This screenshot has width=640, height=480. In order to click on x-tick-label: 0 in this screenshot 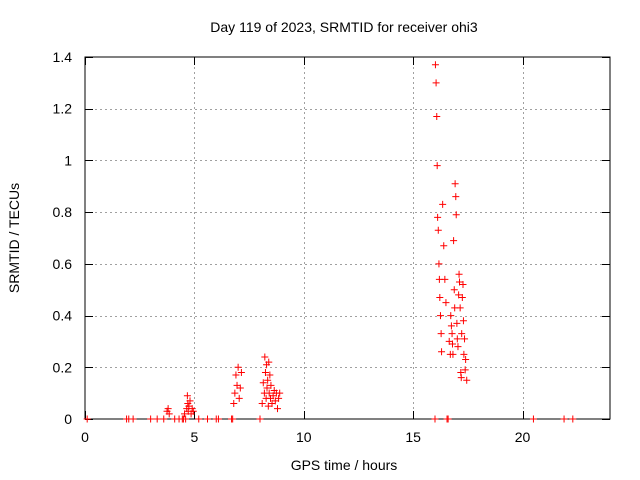, I will do `click(85, 437)`.